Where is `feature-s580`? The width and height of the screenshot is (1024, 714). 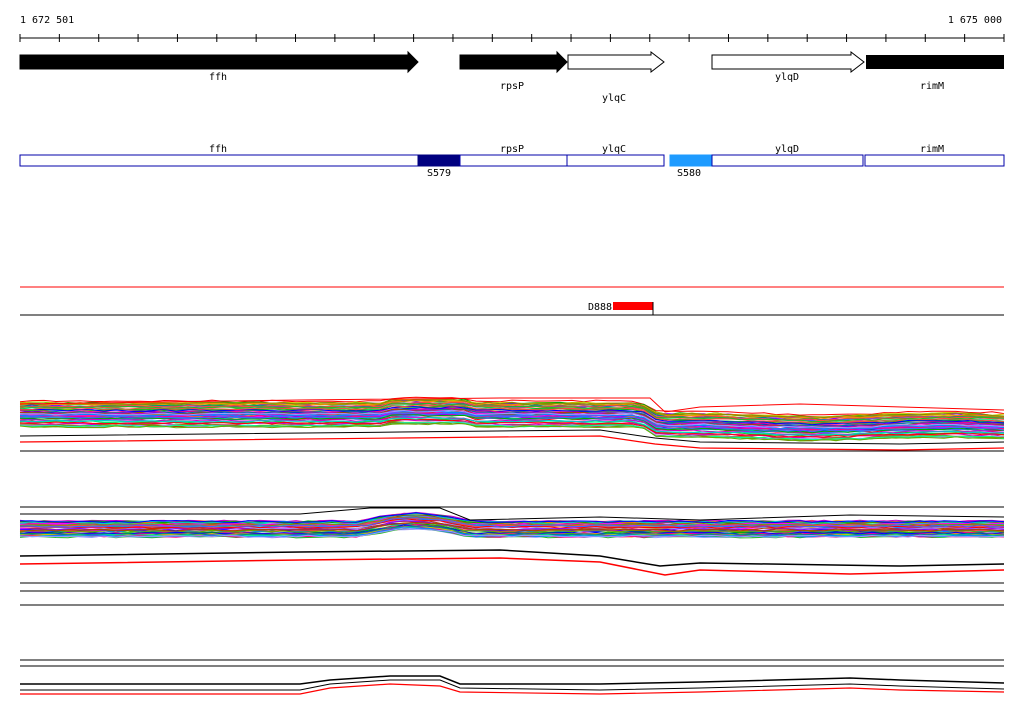
feature-s580 is located at coordinates (691, 160).